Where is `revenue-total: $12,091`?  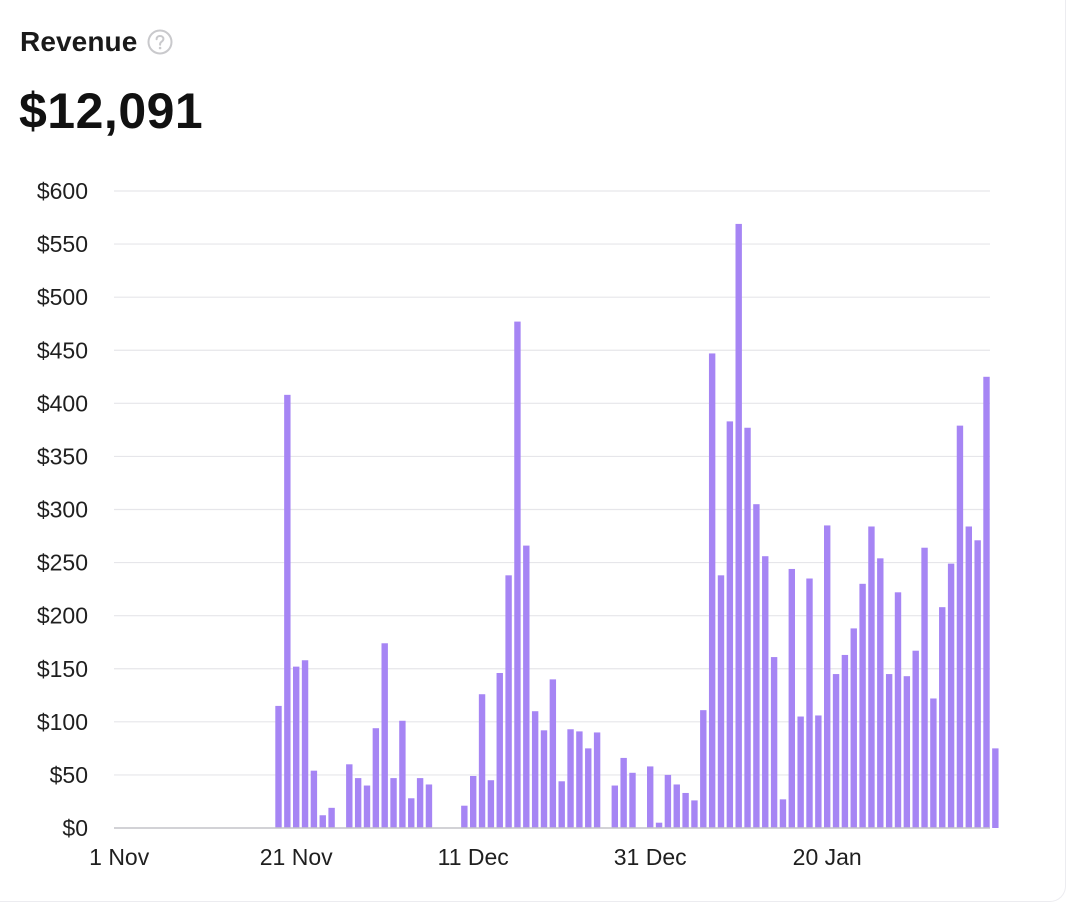
revenue-total: $12,091 is located at coordinates (111, 111).